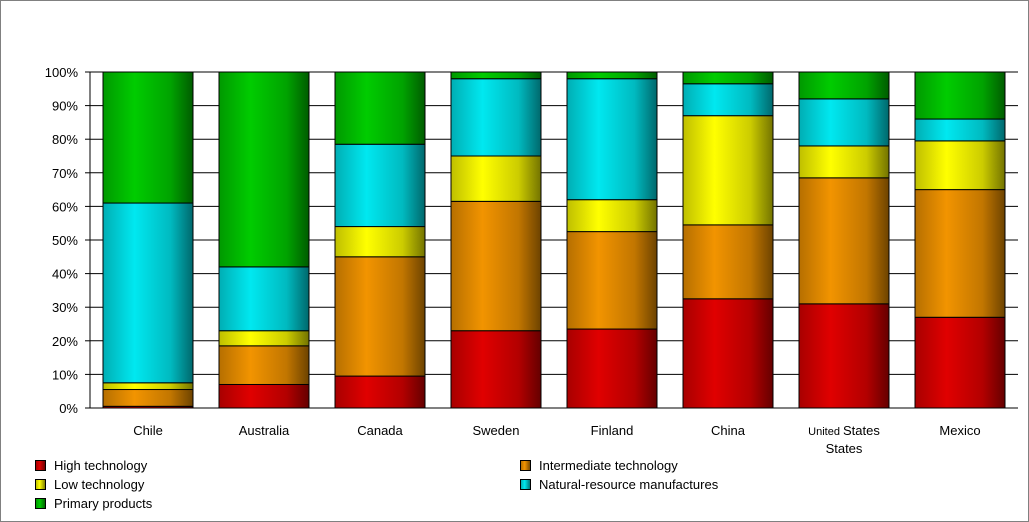  Describe the element at coordinates (844, 448) in the screenshot. I see `x-tick-label: States` at that location.